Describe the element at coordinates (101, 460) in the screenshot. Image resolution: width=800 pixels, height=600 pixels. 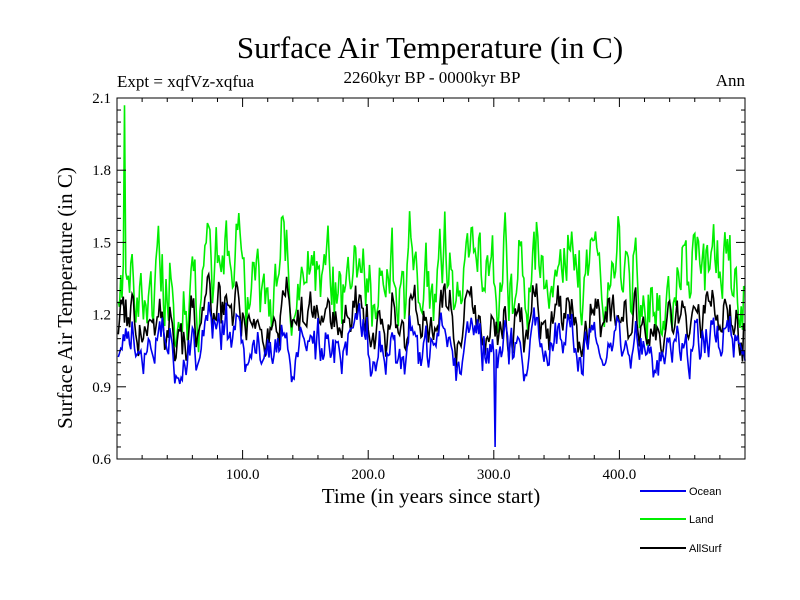
I see `y-tick-label: 0.6` at that location.